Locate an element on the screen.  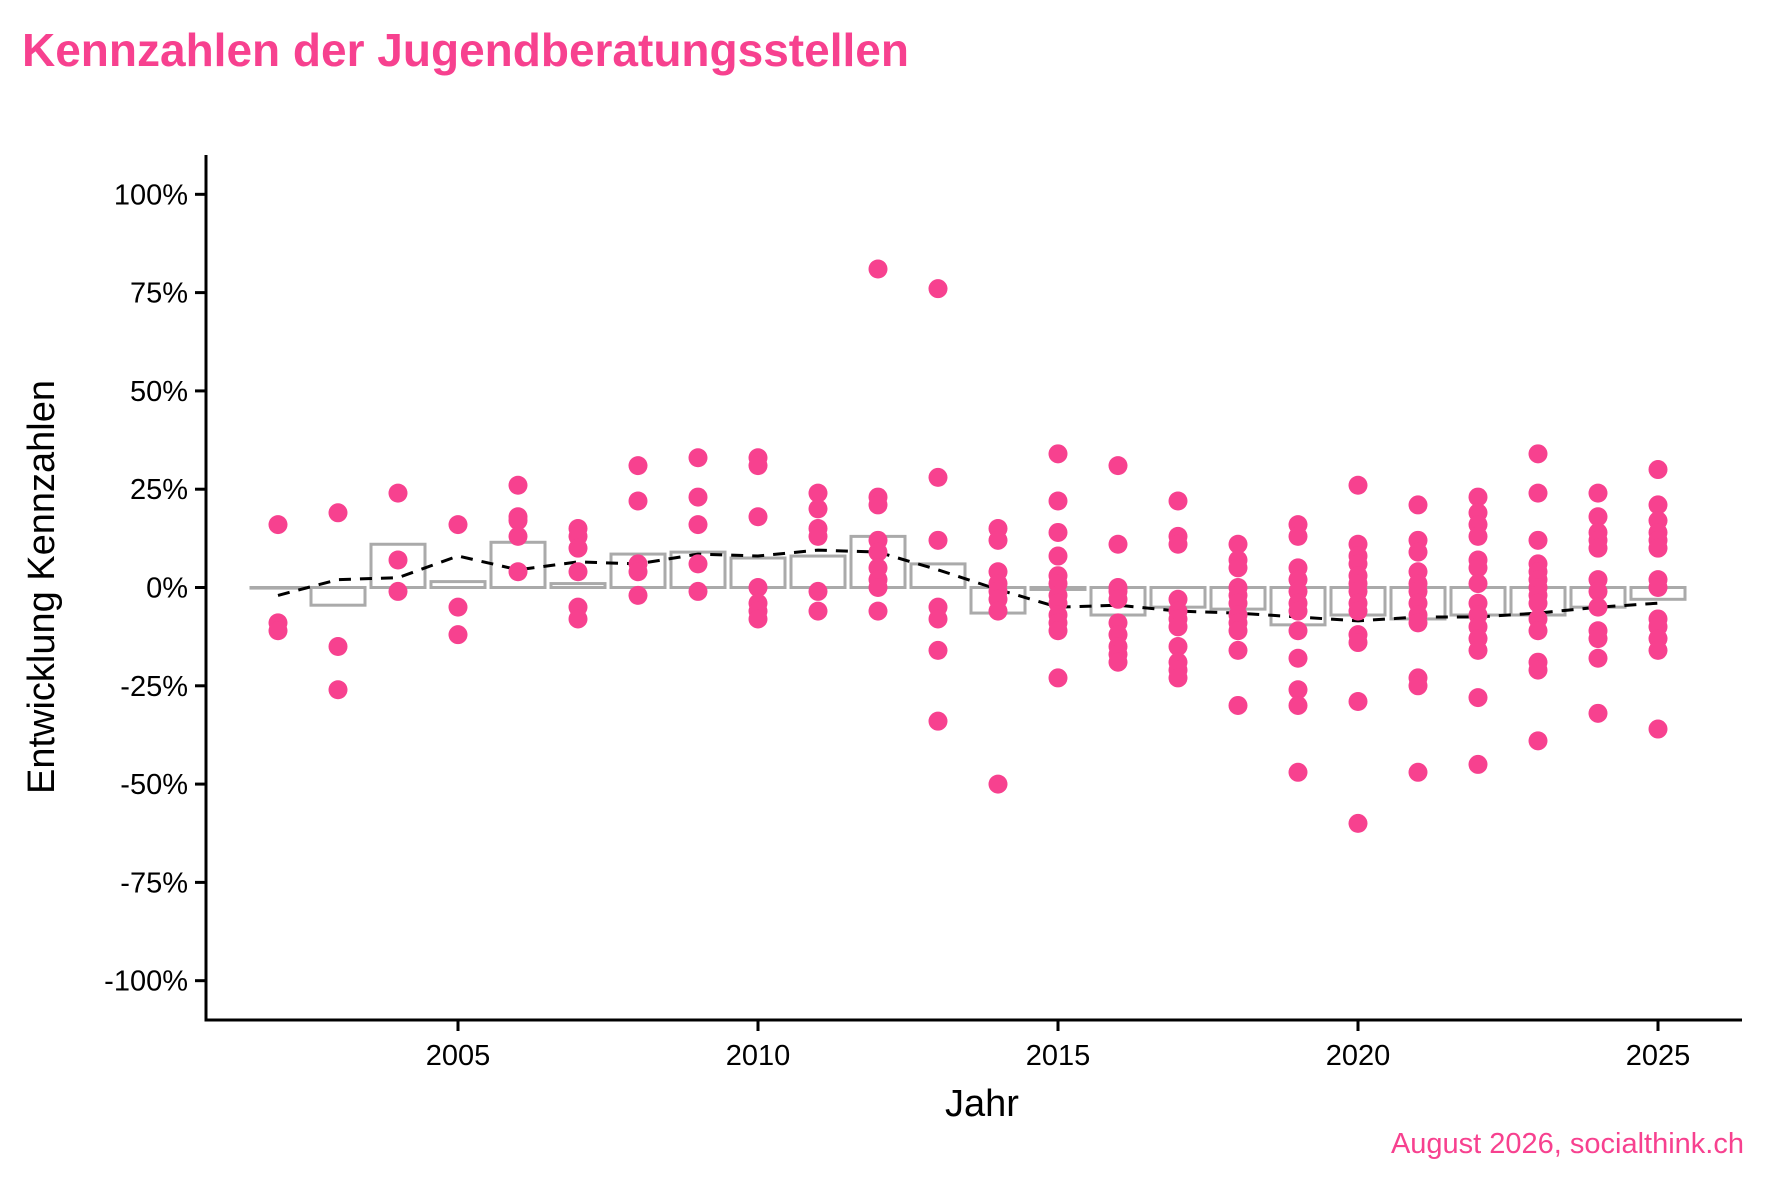
y-tick-label-6: -50% is located at coordinates (154, 785).